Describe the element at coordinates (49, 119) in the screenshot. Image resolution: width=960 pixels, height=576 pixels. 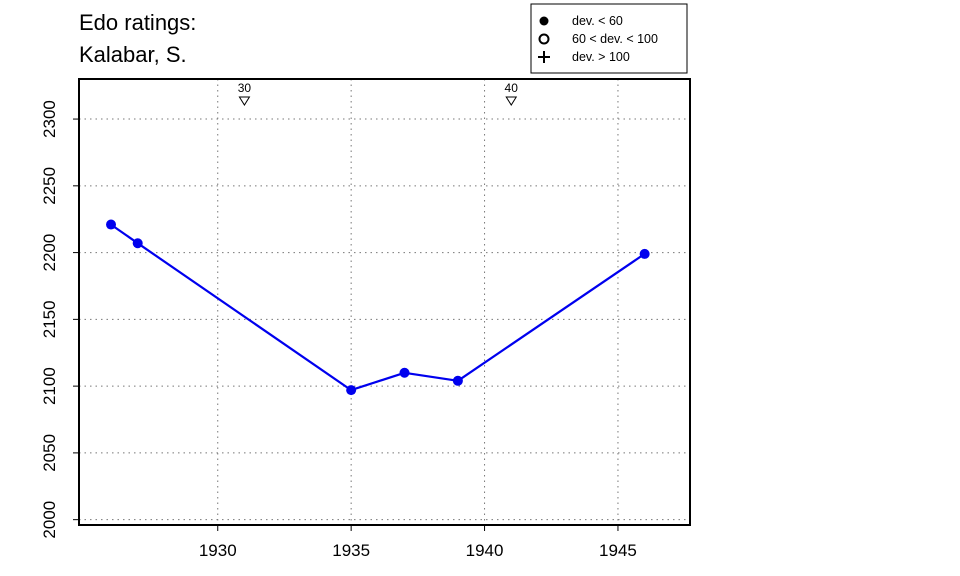
I see `y-tick-label: 2300` at that location.